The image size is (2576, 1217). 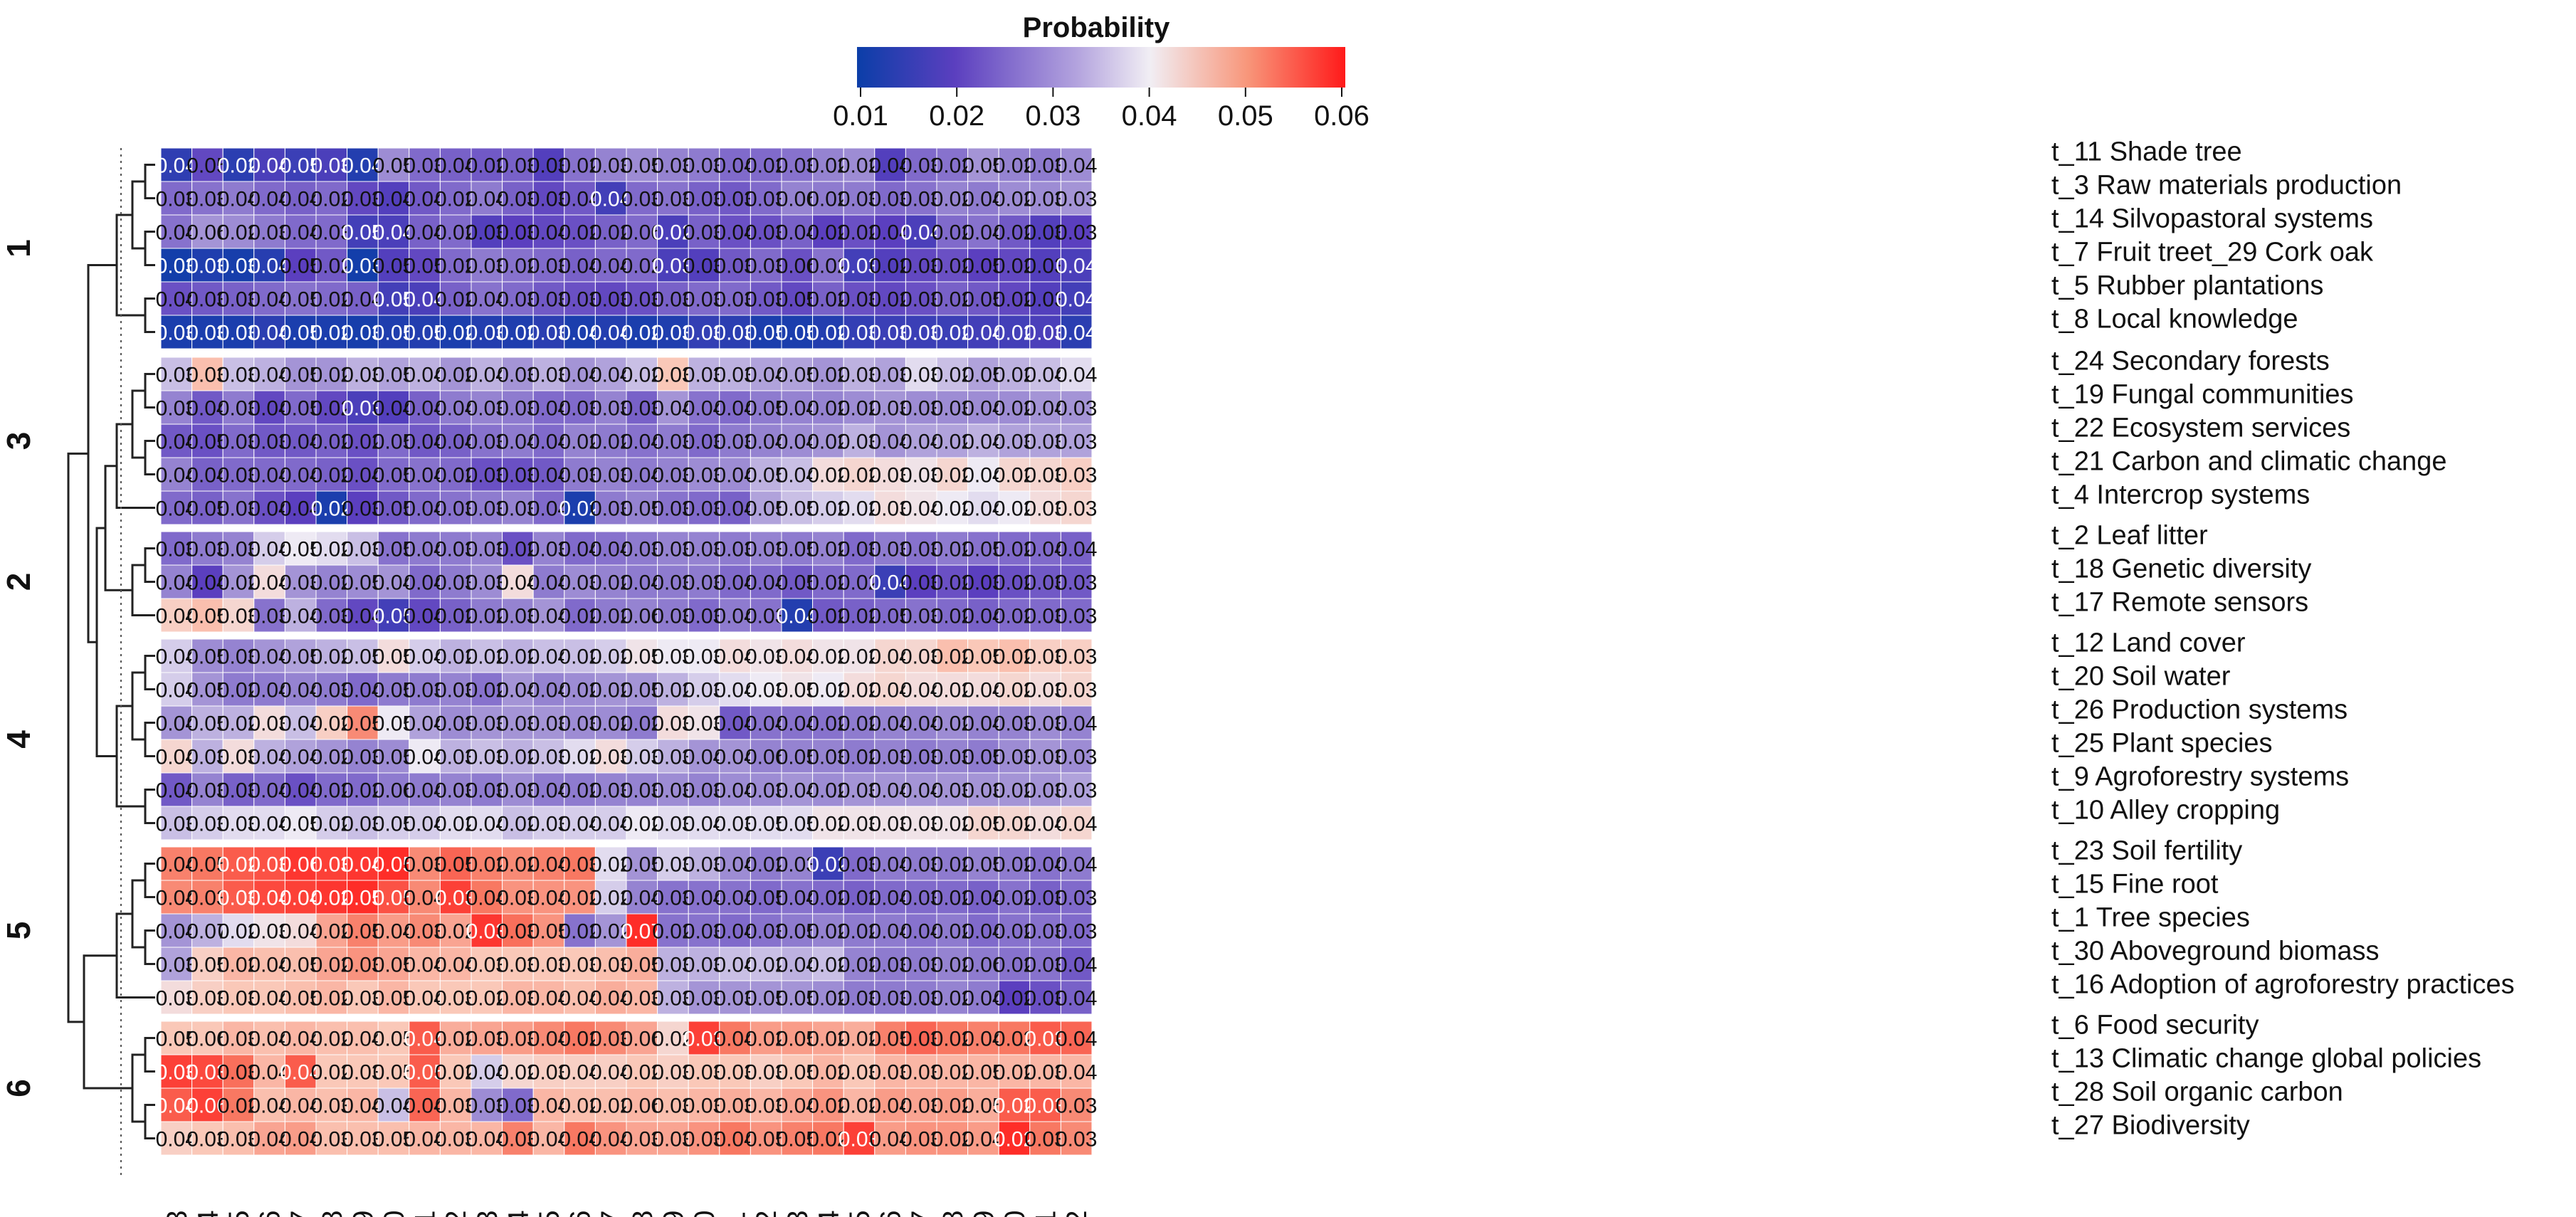 I want to click on cluster-label: 5, so click(x=19, y=931).